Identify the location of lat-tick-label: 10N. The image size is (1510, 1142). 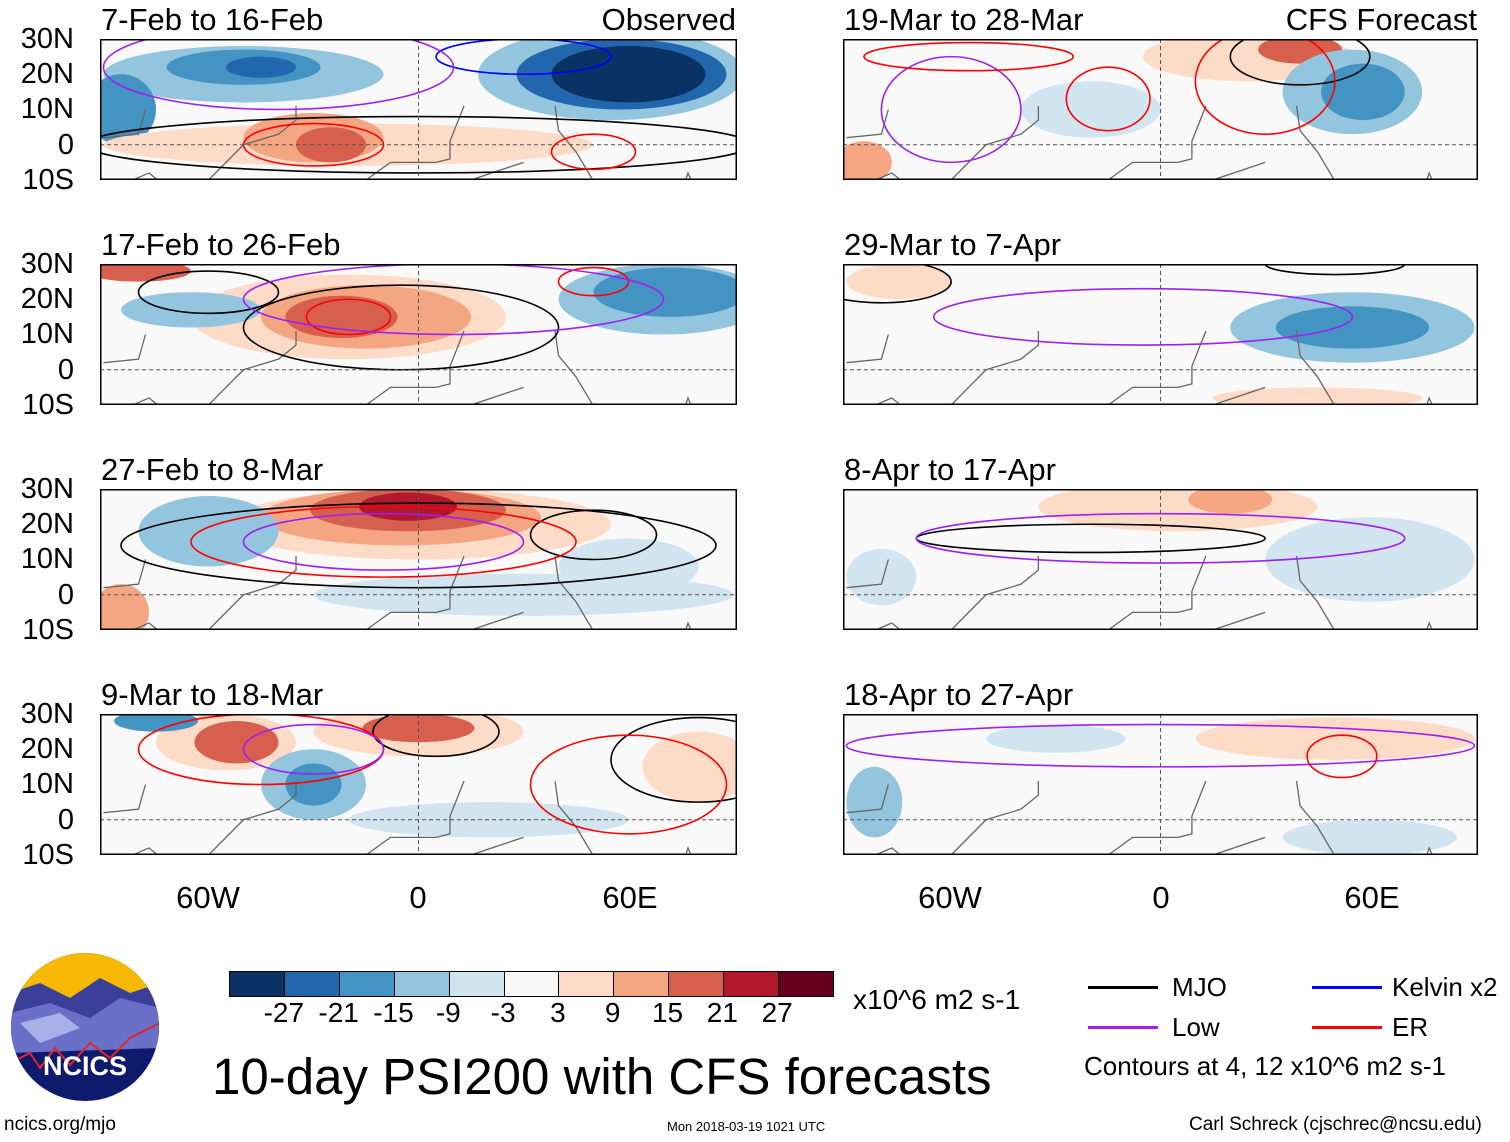
(47, 334).